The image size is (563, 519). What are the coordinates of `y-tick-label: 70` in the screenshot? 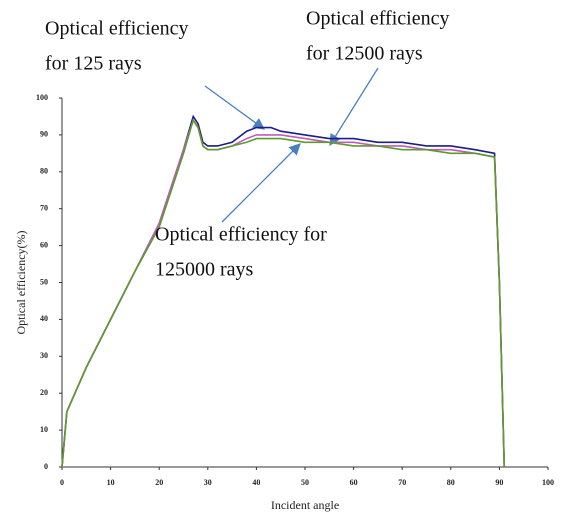 It's located at (44, 208).